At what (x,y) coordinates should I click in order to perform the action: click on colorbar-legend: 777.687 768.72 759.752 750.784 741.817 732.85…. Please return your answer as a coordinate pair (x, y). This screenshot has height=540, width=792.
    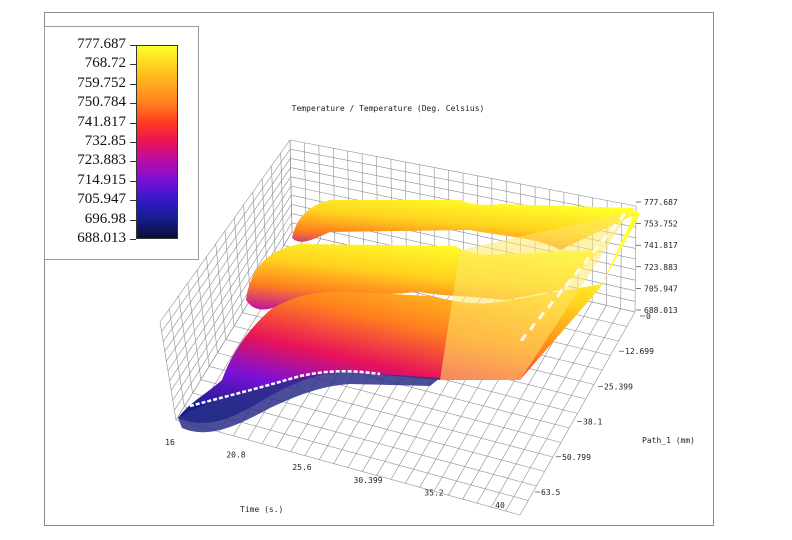
    Looking at the image, I should click on (121, 143).